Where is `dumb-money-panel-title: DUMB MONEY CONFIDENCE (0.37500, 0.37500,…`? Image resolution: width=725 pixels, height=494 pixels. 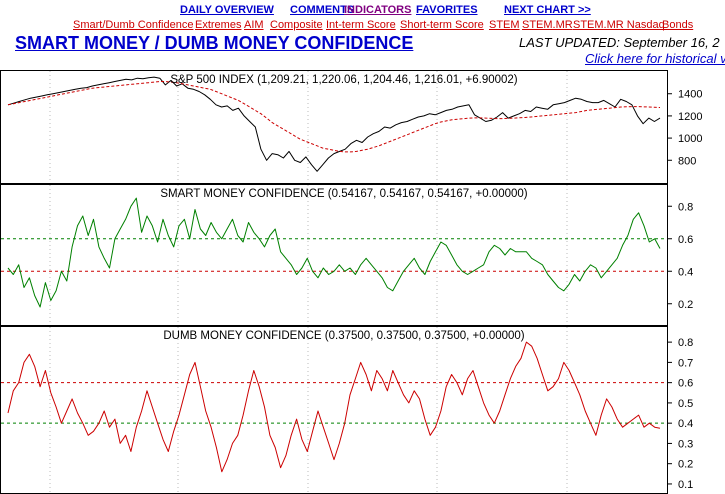 dumb-money-panel-title: DUMB MONEY CONFIDENCE (0.37500, 0.37500,… is located at coordinates (343, 336).